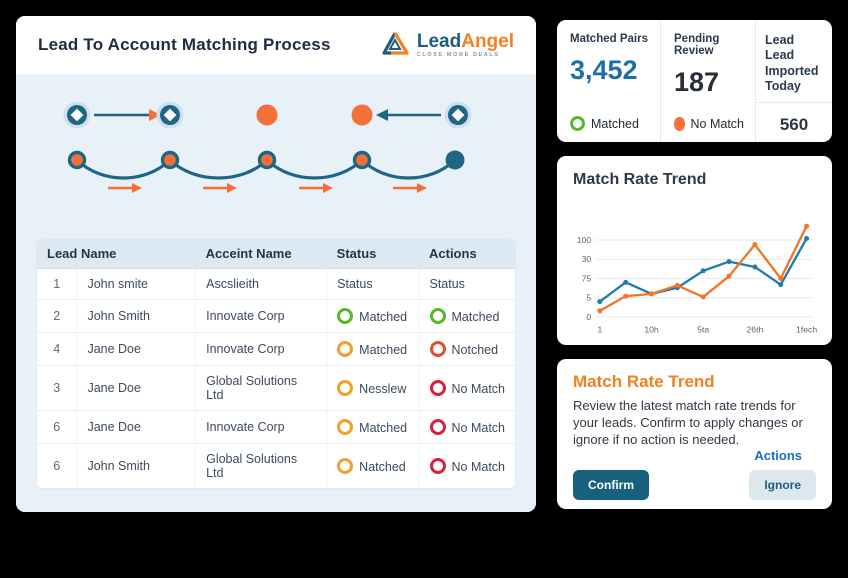 The width and height of the screenshot is (848, 578). What do you see at coordinates (717, 124) in the screenshot?
I see `legend-label: No Match` at bounding box center [717, 124].